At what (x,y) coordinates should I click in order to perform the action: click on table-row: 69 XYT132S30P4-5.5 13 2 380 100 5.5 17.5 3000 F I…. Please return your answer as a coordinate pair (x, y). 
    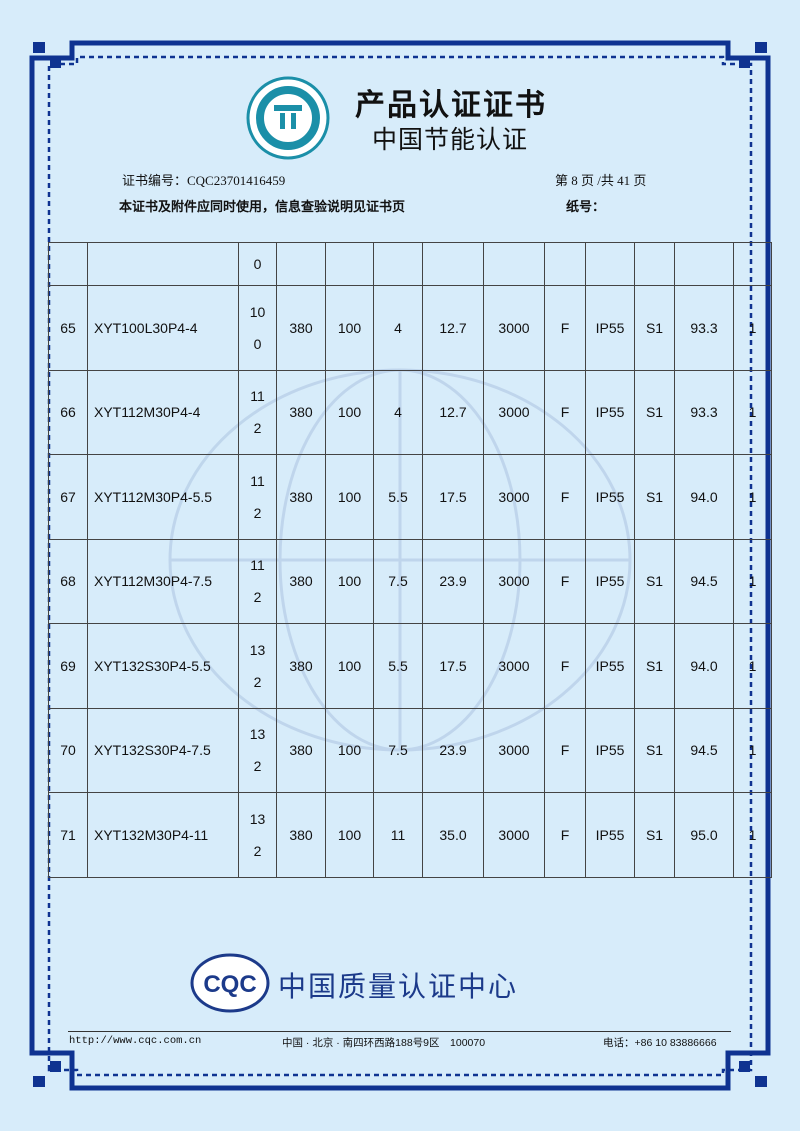
    Looking at the image, I should click on (410, 666).